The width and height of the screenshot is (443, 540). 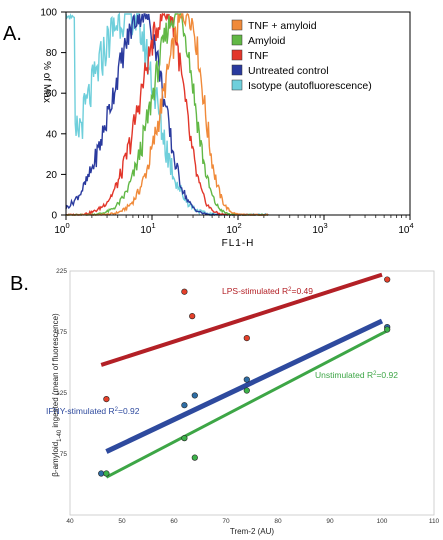 What do you see at coordinates (48, 13) in the screenshot?
I see `y-tick-label: 100` at bounding box center [48, 13].